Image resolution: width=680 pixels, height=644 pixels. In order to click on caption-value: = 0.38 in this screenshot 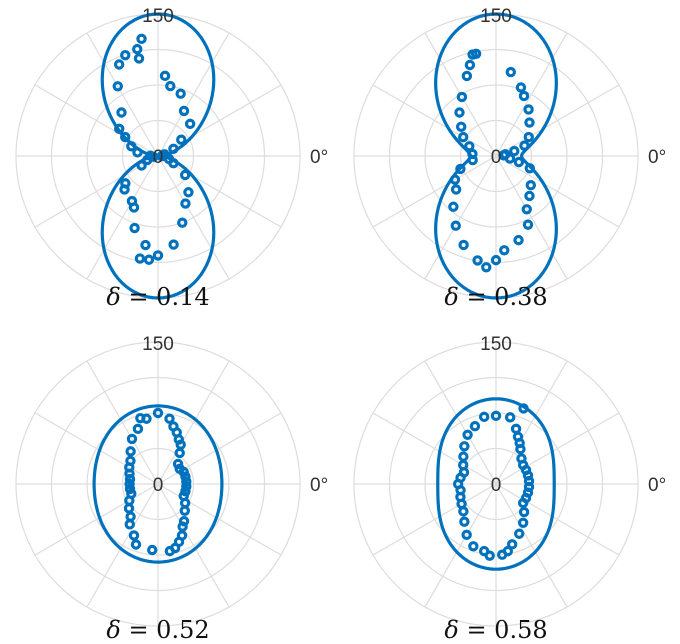, I will do `click(503, 297)`.